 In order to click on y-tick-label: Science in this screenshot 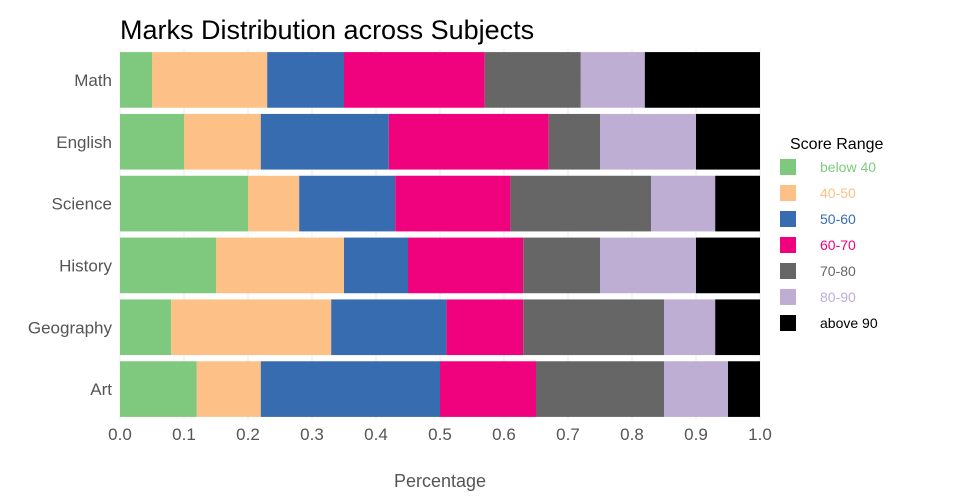, I will do `click(82, 204)`.